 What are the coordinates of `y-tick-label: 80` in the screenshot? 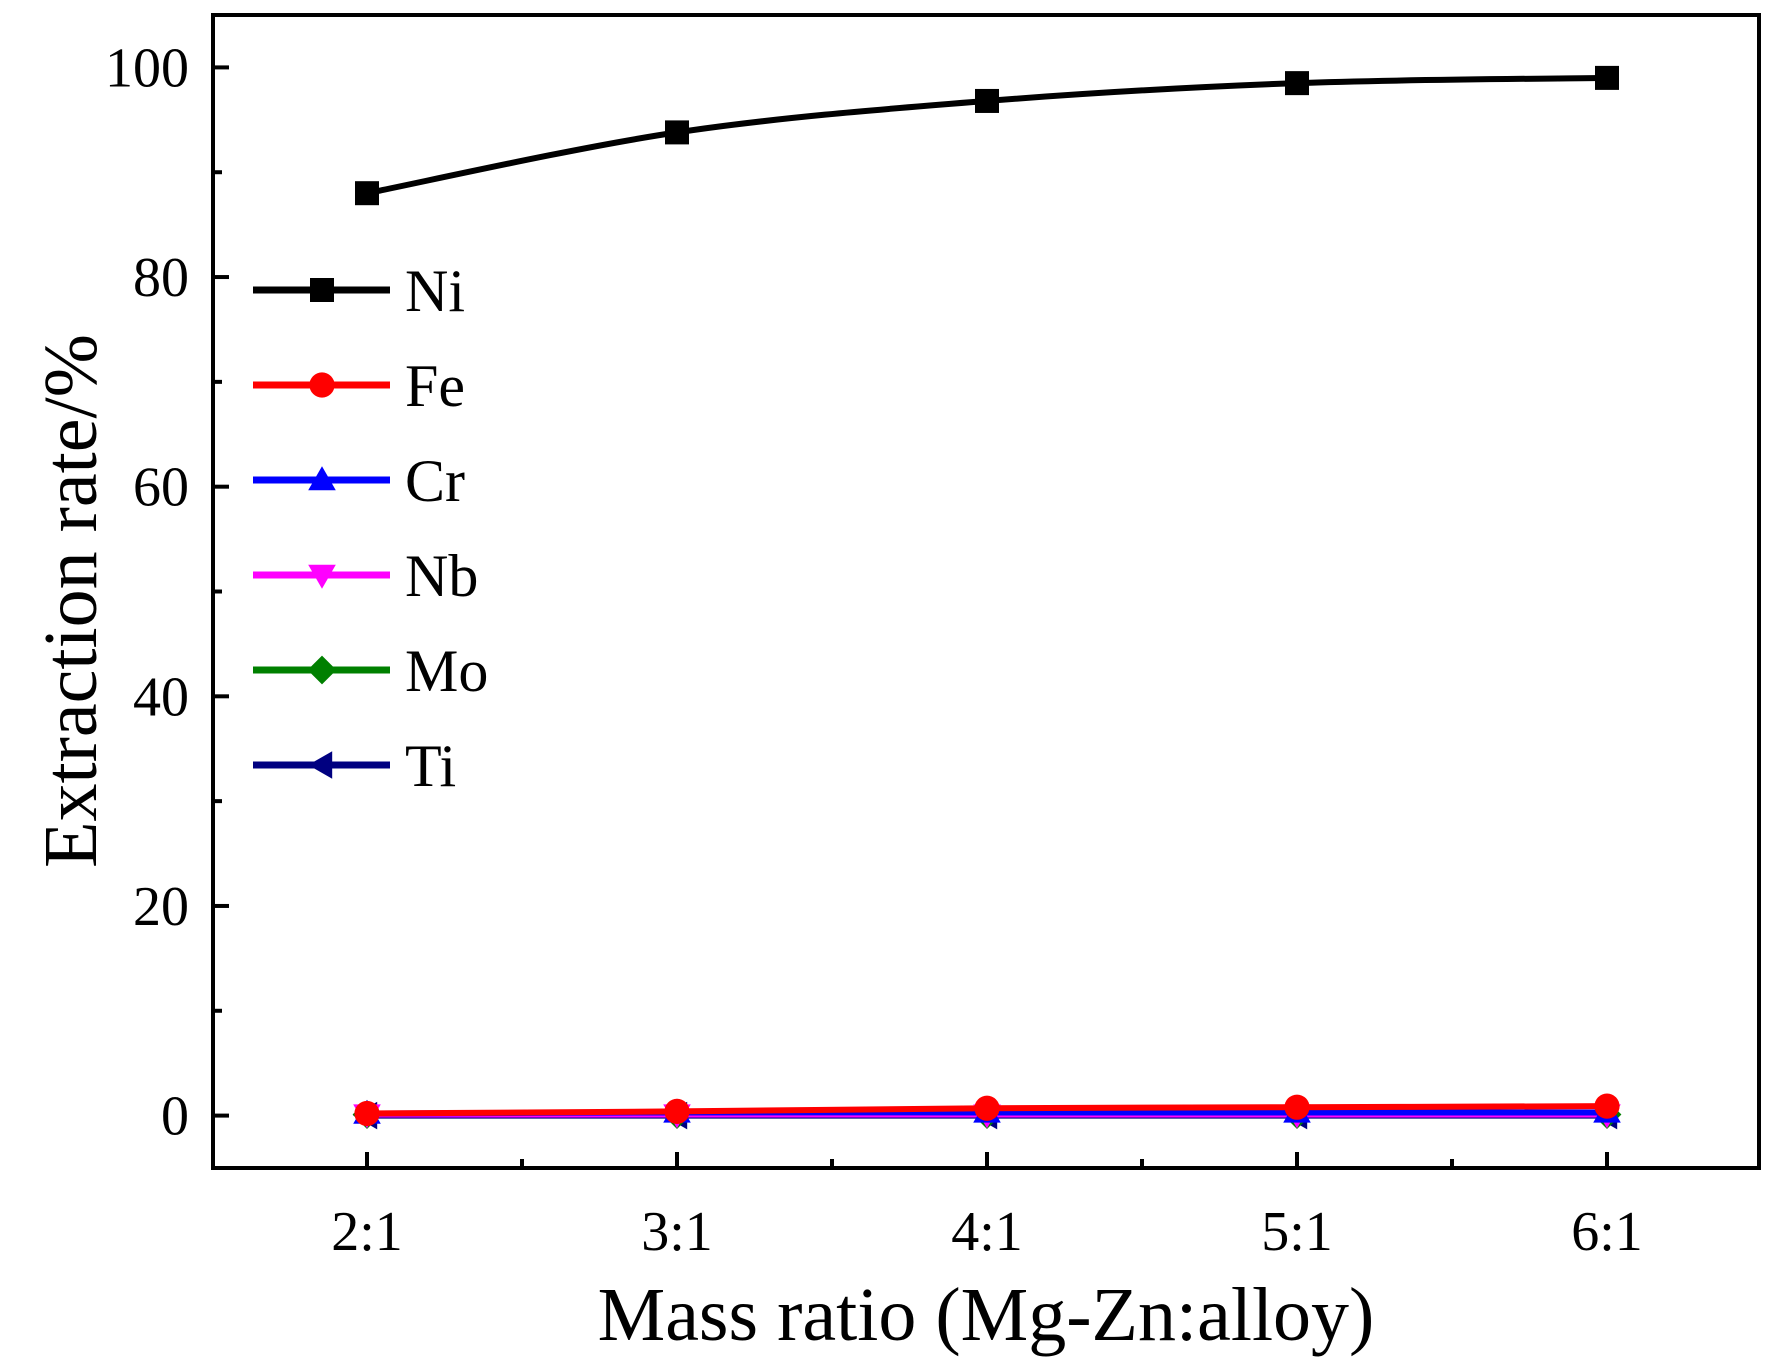 It's located at (161, 278).